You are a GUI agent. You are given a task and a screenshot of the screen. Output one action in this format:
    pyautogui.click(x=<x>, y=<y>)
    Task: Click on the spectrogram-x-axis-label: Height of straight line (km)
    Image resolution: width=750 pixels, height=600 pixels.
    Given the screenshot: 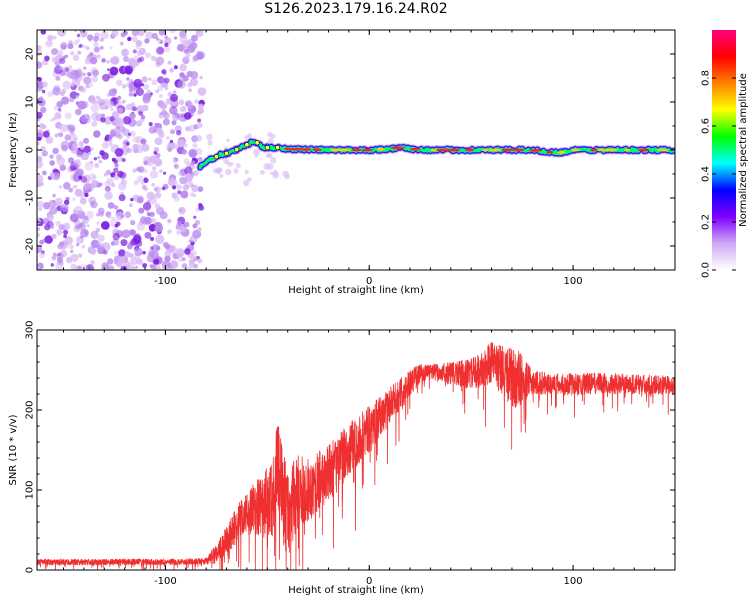 What is the action you would take?
    pyautogui.click(x=356, y=290)
    